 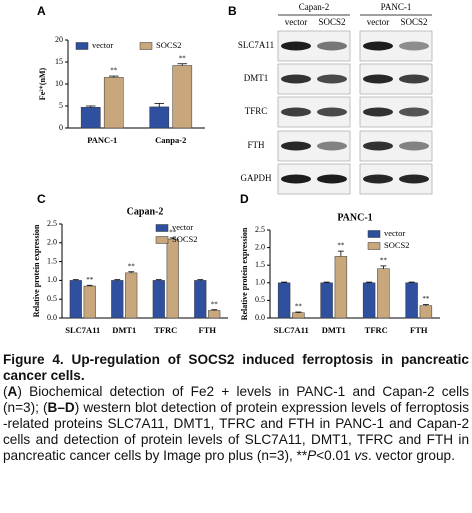 What do you see at coordinates (12, 391) in the screenshot?
I see `caption-text: A` at bounding box center [12, 391].